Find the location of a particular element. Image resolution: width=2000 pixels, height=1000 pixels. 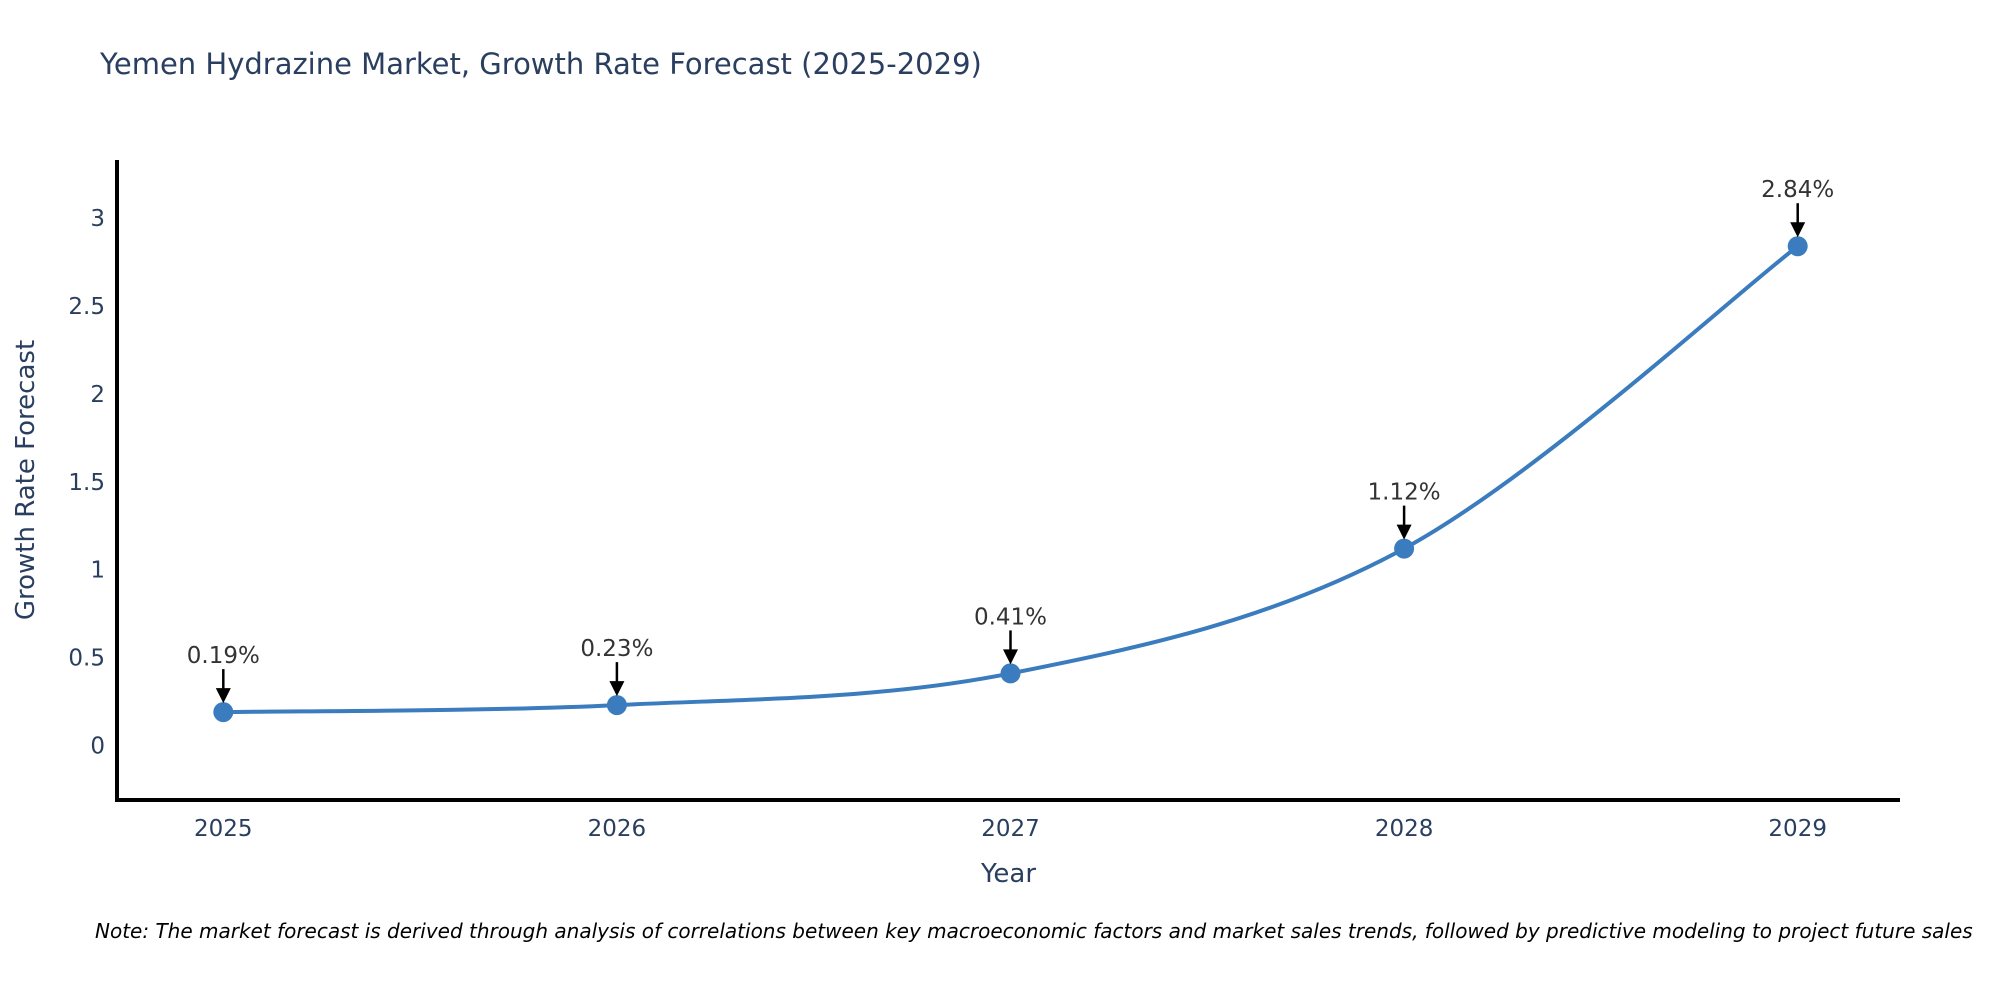

x-tick-label: 2029 is located at coordinates (1797, 829).